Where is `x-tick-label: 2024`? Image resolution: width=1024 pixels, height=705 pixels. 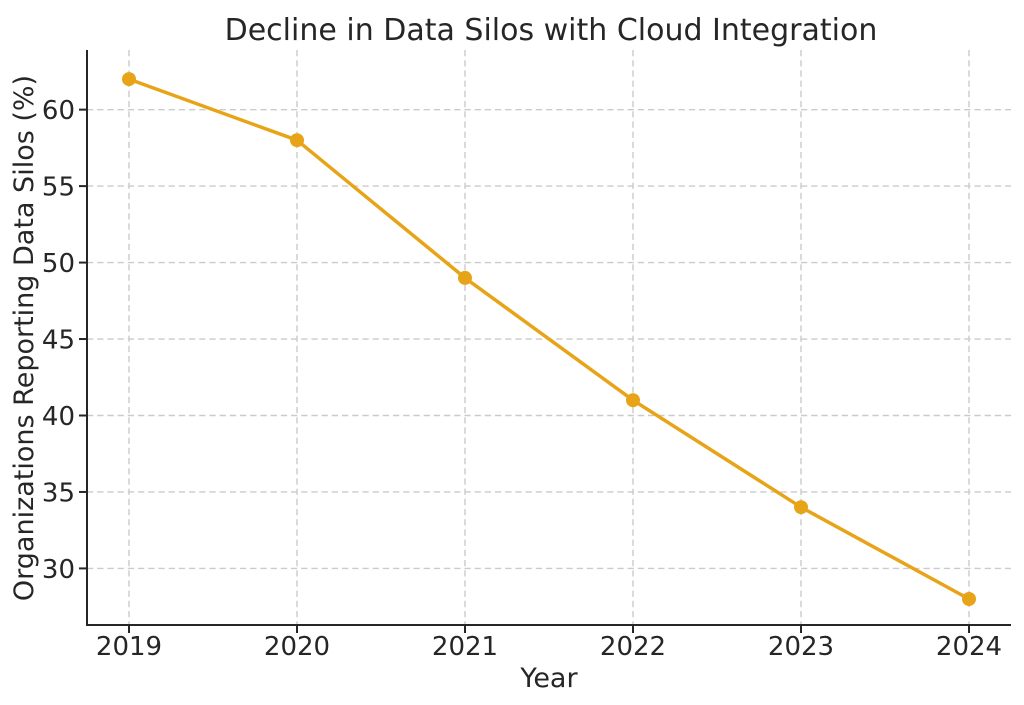
x-tick-label: 2024 is located at coordinates (969, 647).